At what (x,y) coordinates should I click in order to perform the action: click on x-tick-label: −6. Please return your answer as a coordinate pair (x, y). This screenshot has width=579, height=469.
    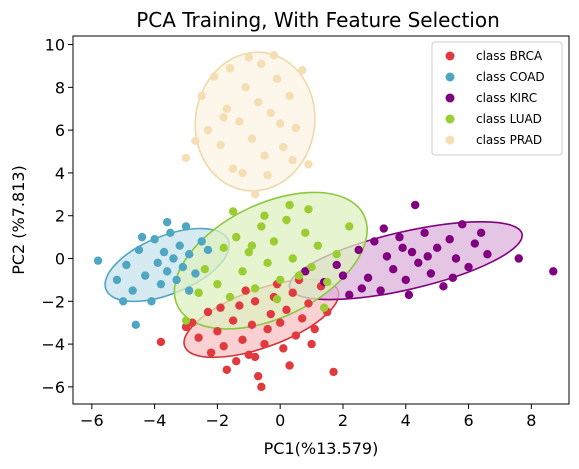
    Looking at the image, I should click on (92, 420).